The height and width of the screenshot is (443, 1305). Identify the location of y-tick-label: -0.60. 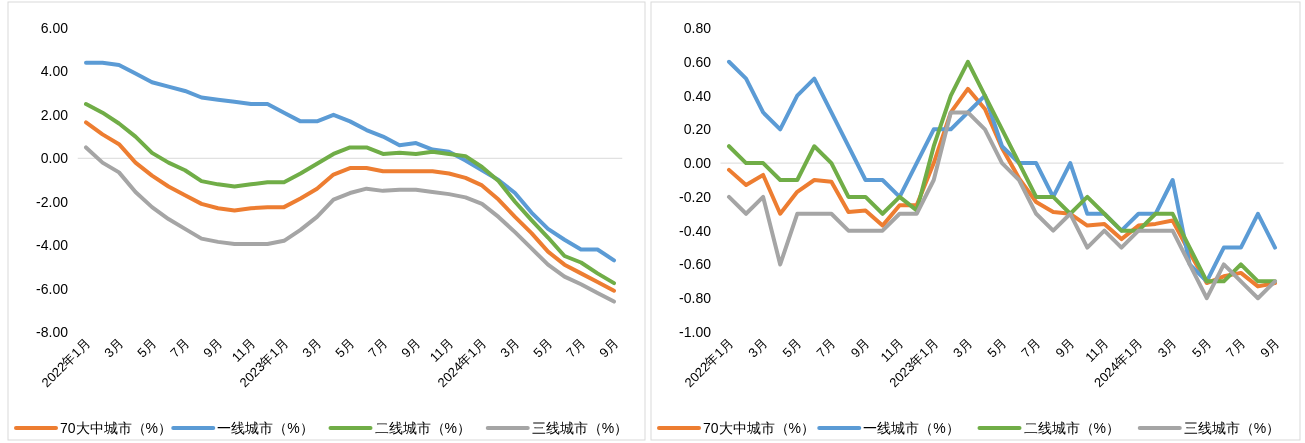
(695, 264).